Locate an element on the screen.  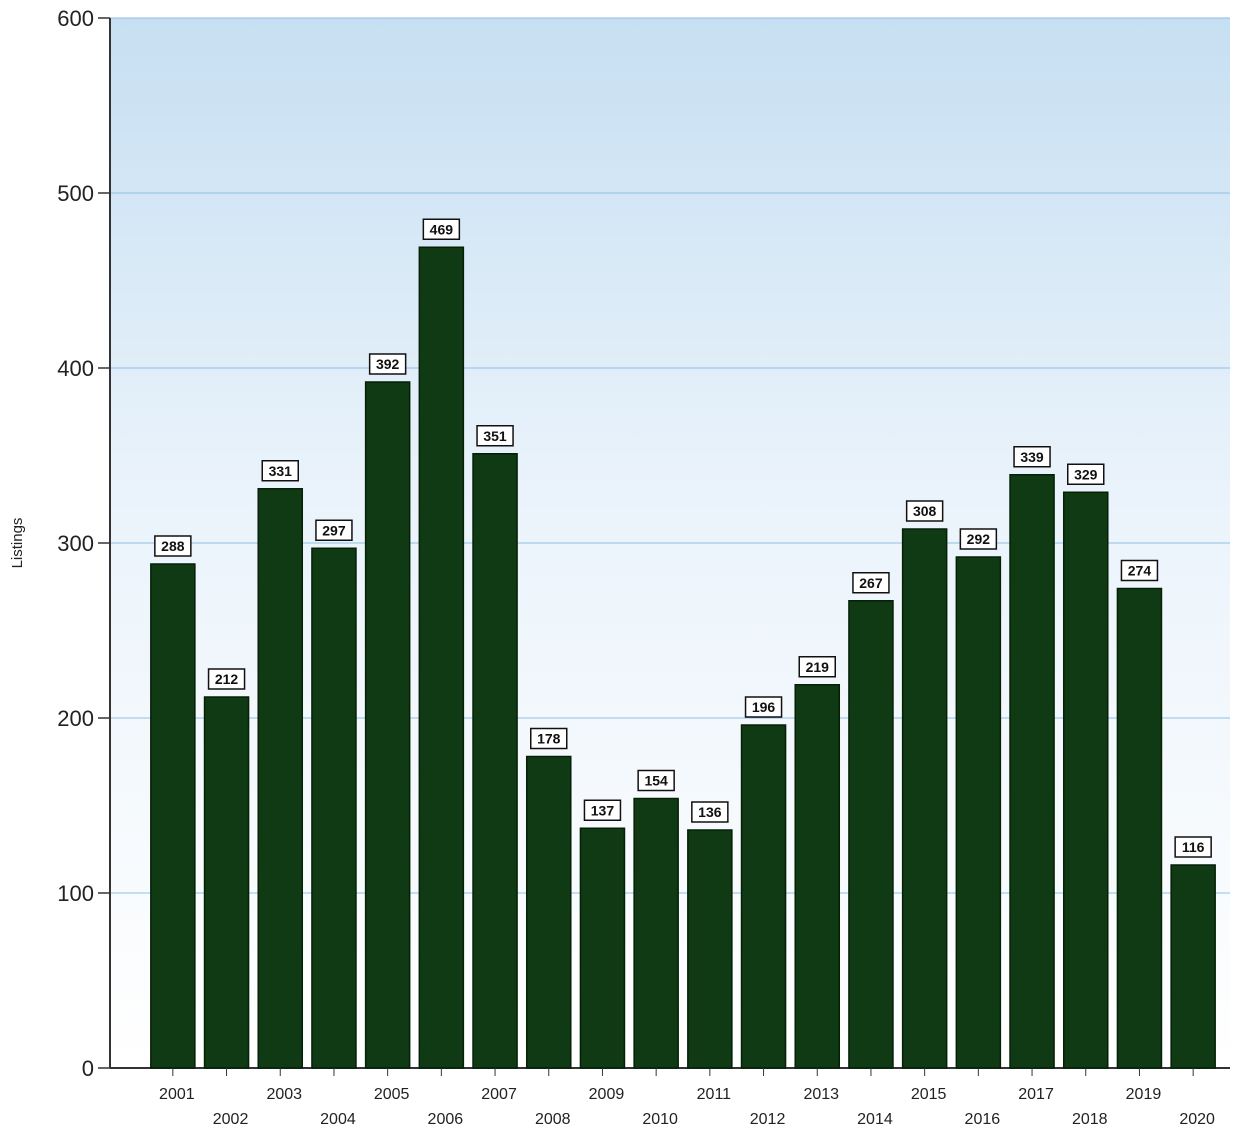
x-tick-label: 2005 is located at coordinates (392, 1094).